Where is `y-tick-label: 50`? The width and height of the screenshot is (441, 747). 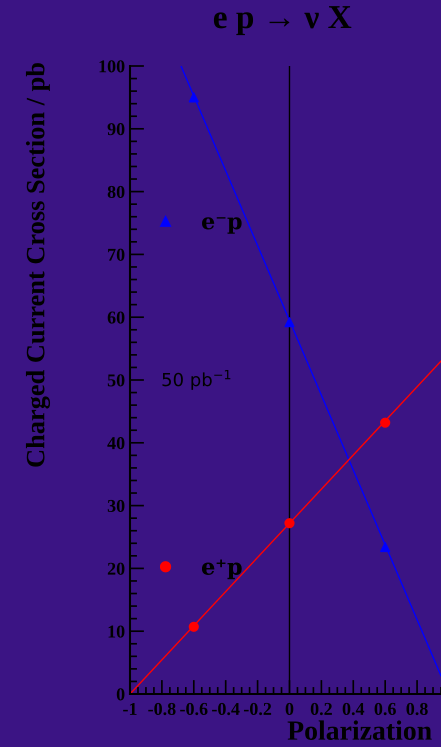 y-tick-label: 50 is located at coordinates (116, 380).